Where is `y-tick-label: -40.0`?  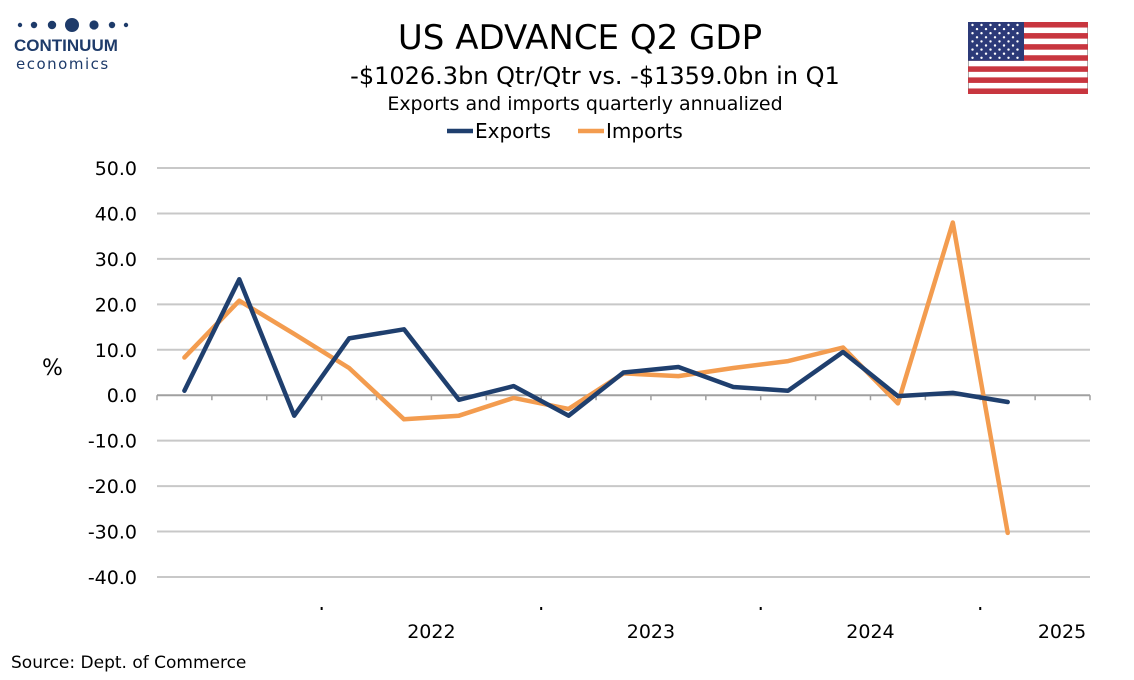
y-tick-label: -40.0 is located at coordinates (112, 578).